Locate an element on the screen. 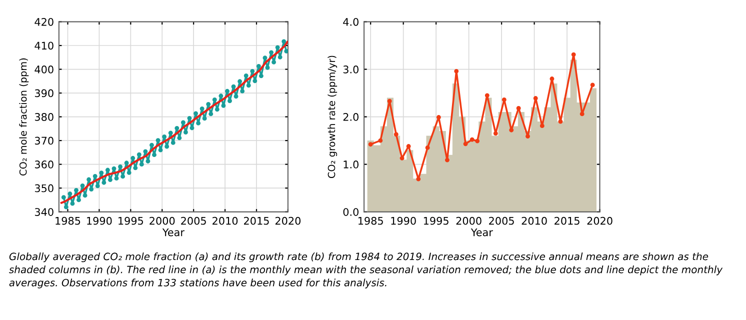  y-tick-label: 4.0 is located at coordinates (350, 22).